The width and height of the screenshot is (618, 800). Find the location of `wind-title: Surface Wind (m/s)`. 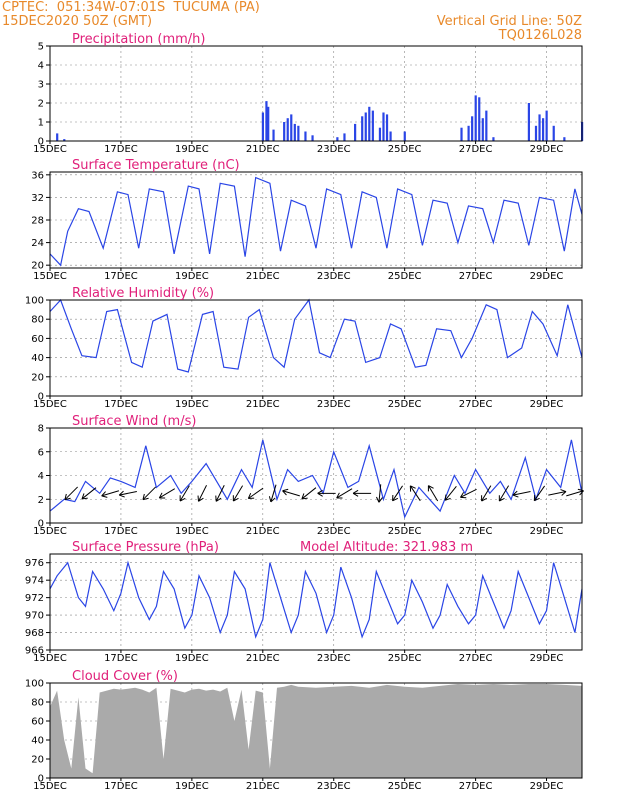

wind-title: Surface Wind (m/s) is located at coordinates (134, 421).